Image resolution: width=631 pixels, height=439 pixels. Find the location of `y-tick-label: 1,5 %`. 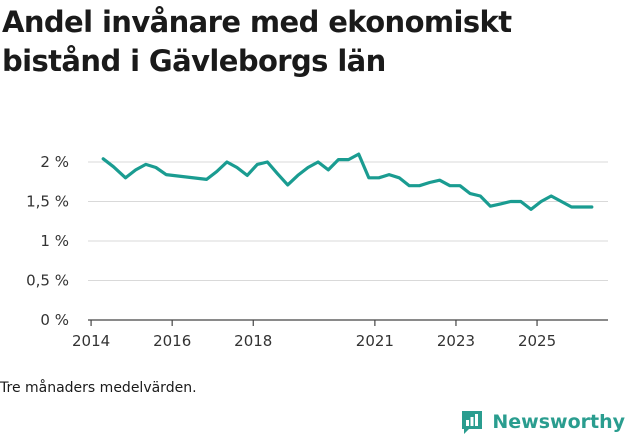

y-tick-label: 1,5 % is located at coordinates (47, 202).